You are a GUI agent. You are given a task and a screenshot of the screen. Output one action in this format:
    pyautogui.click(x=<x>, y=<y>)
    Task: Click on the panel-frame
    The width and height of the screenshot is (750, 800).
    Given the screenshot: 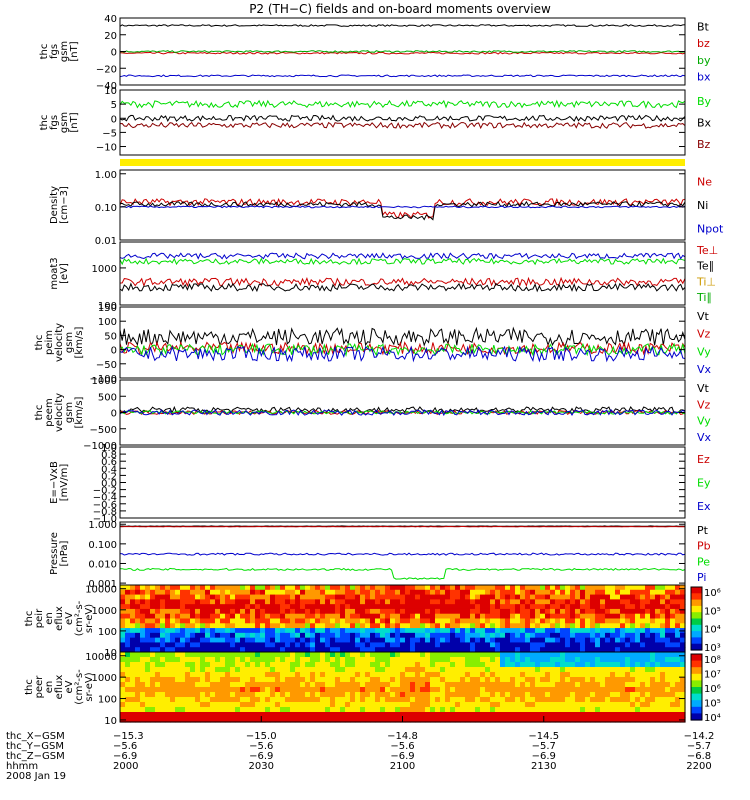 What is the action you would take?
    pyautogui.click(x=402, y=342)
    